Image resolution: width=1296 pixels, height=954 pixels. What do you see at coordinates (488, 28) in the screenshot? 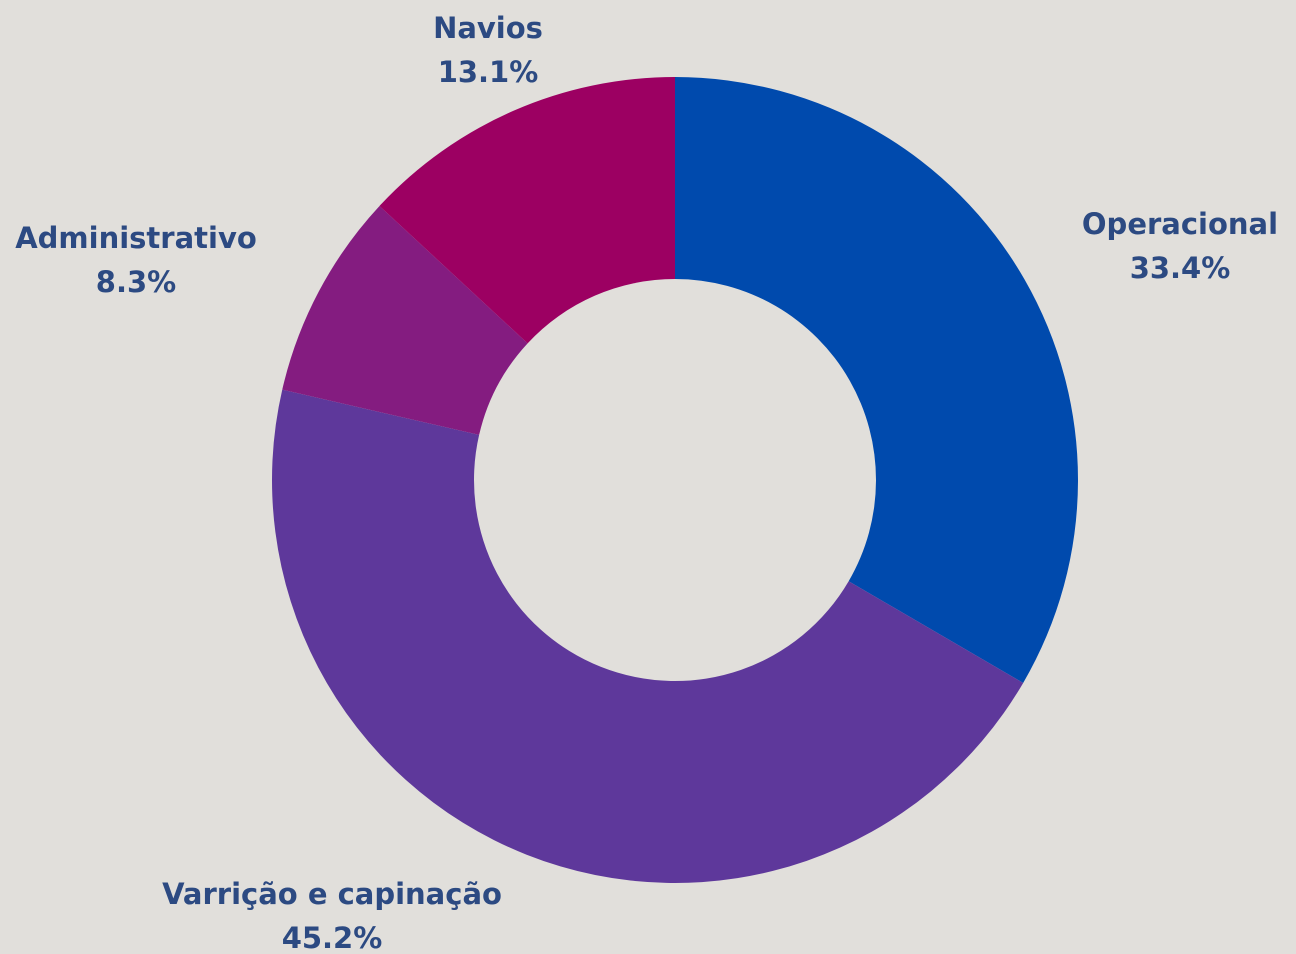
I see `slice-label: Navios` at bounding box center [488, 28].